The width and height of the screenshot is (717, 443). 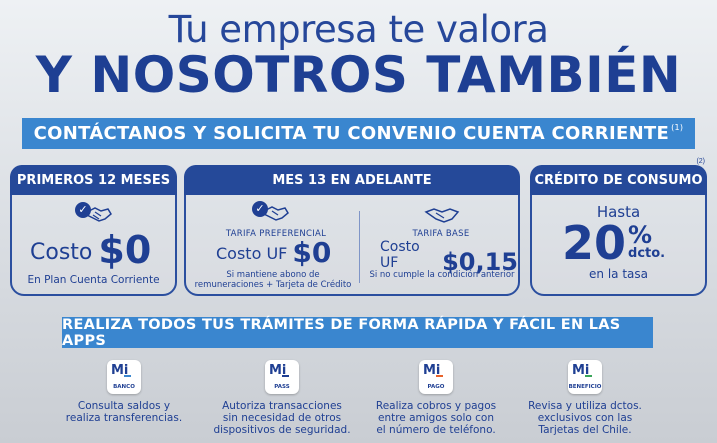 I want to click on card-third-footnote: (2), so click(x=700, y=161).